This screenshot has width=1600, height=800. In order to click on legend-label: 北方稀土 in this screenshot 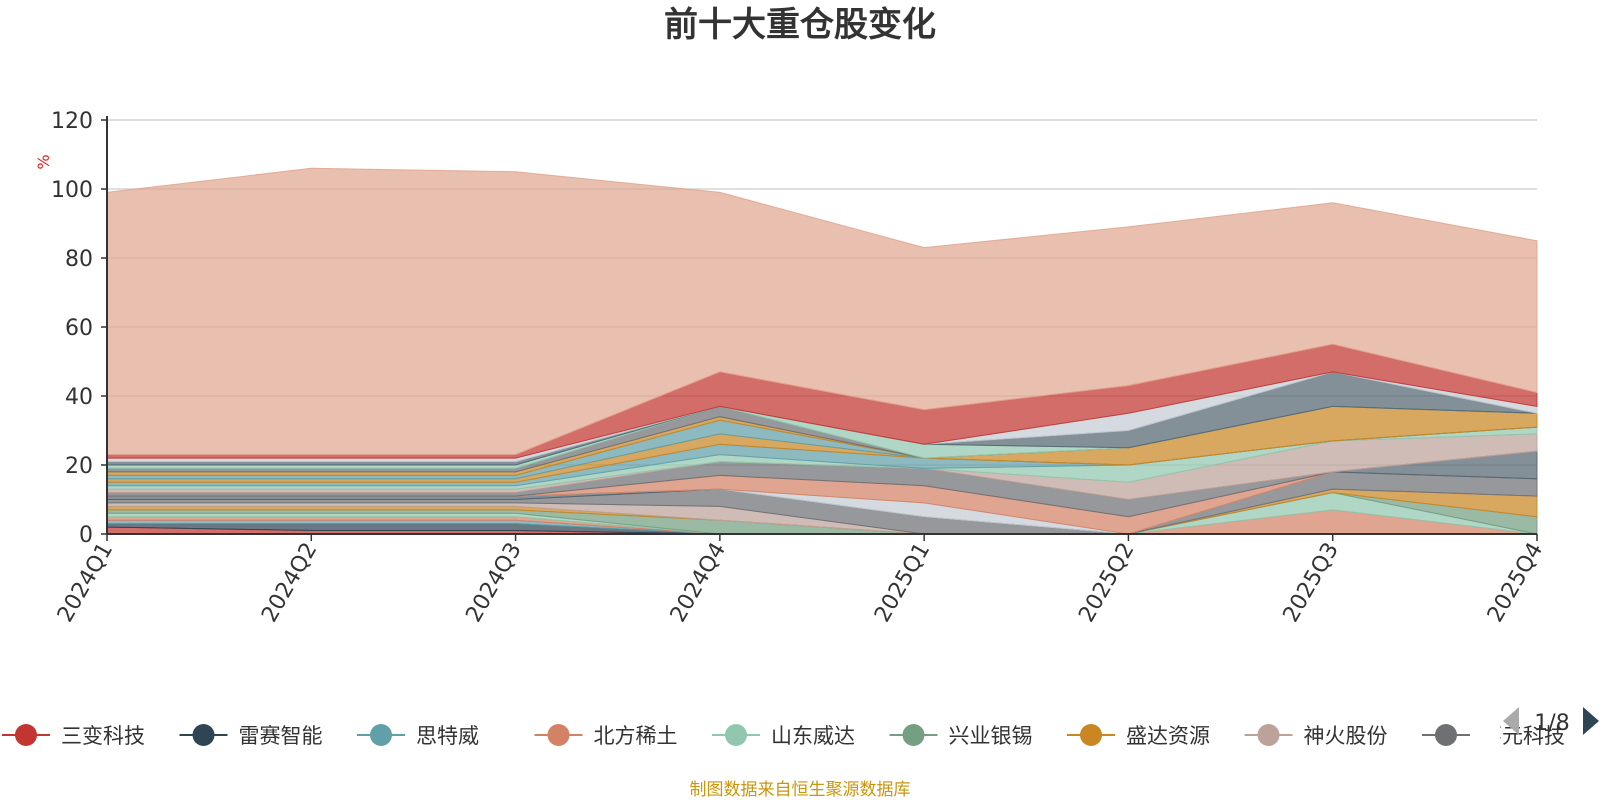, I will do `click(636, 736)`.